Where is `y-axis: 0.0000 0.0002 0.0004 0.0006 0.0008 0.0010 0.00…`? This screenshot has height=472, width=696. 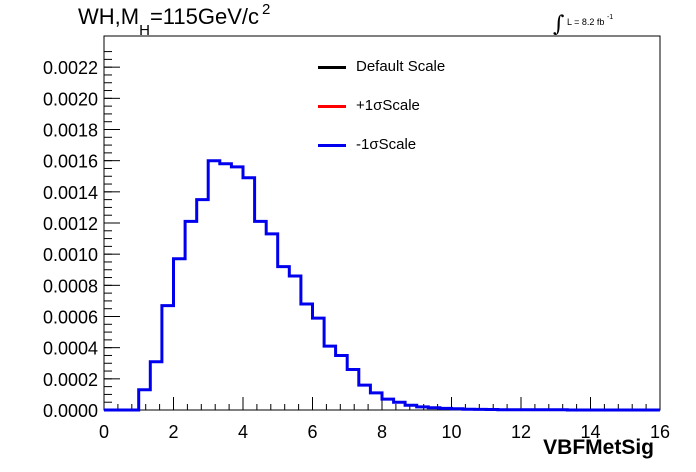
y-axis: 0.0000 0.0002 0.0004 0.0006 0.0008 0.0010 0.00… is located at coordinates (81, 236).